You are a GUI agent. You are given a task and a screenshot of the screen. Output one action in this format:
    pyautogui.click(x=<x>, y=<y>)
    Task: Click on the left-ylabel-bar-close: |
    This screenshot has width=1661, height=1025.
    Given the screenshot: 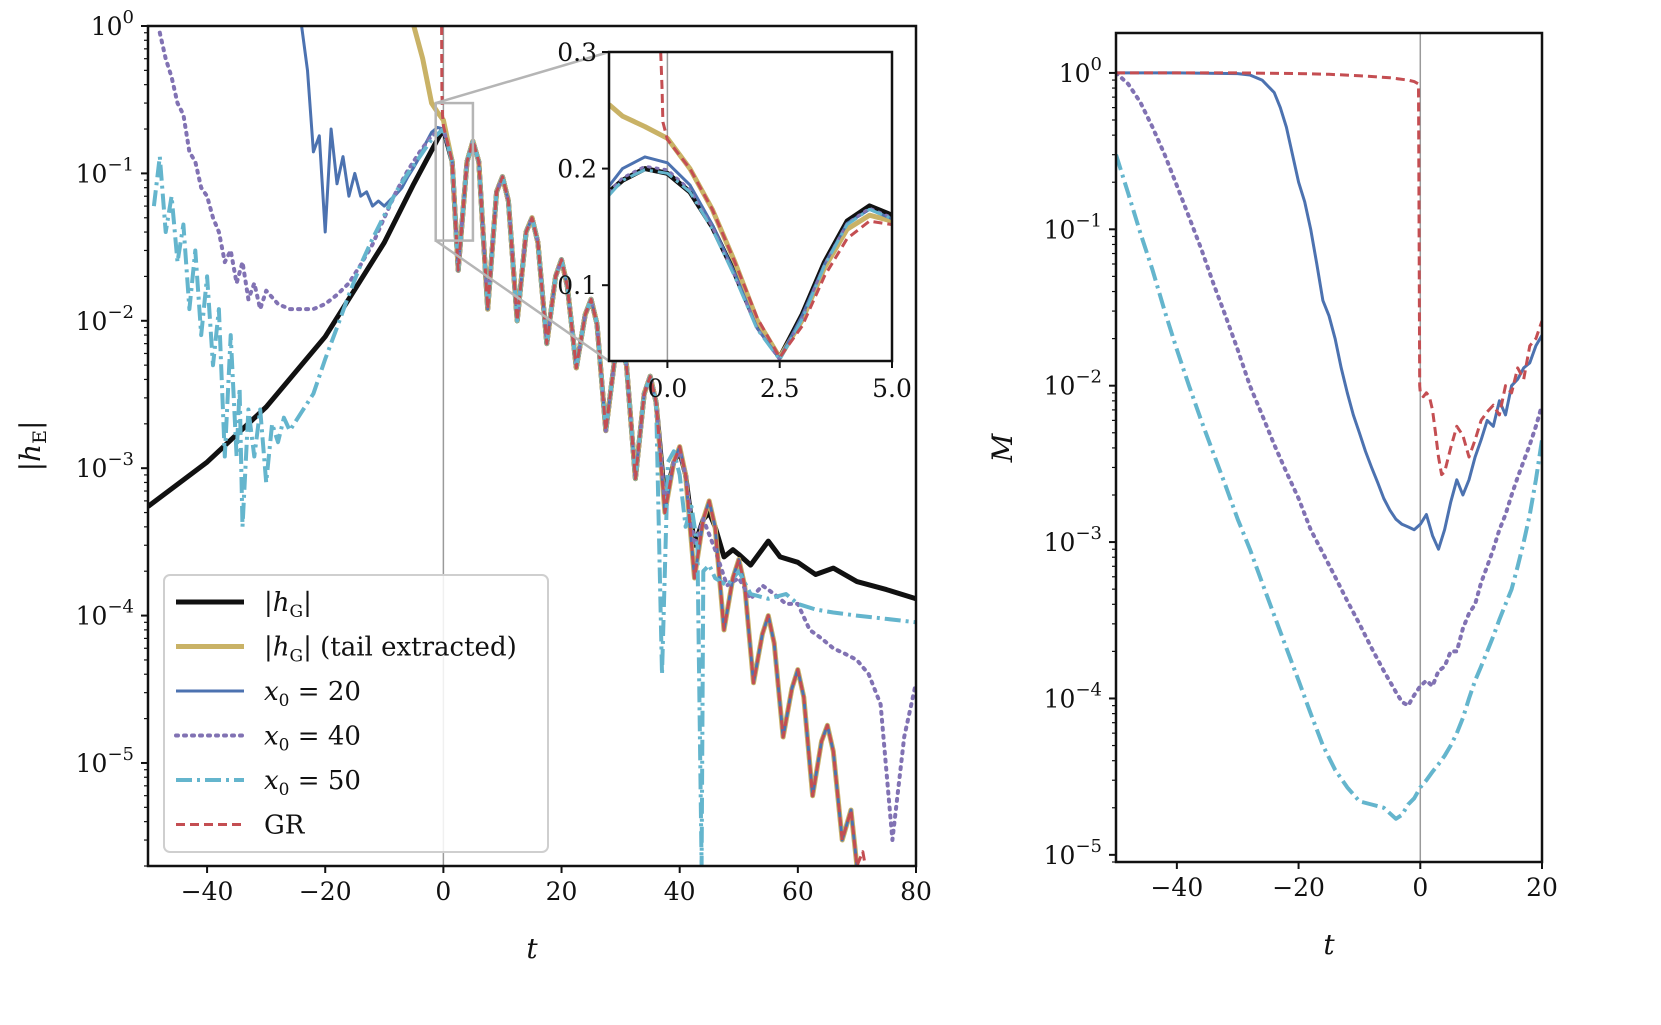 What is the action you would take?
    pyautogui.click(x=30, y=425)
    